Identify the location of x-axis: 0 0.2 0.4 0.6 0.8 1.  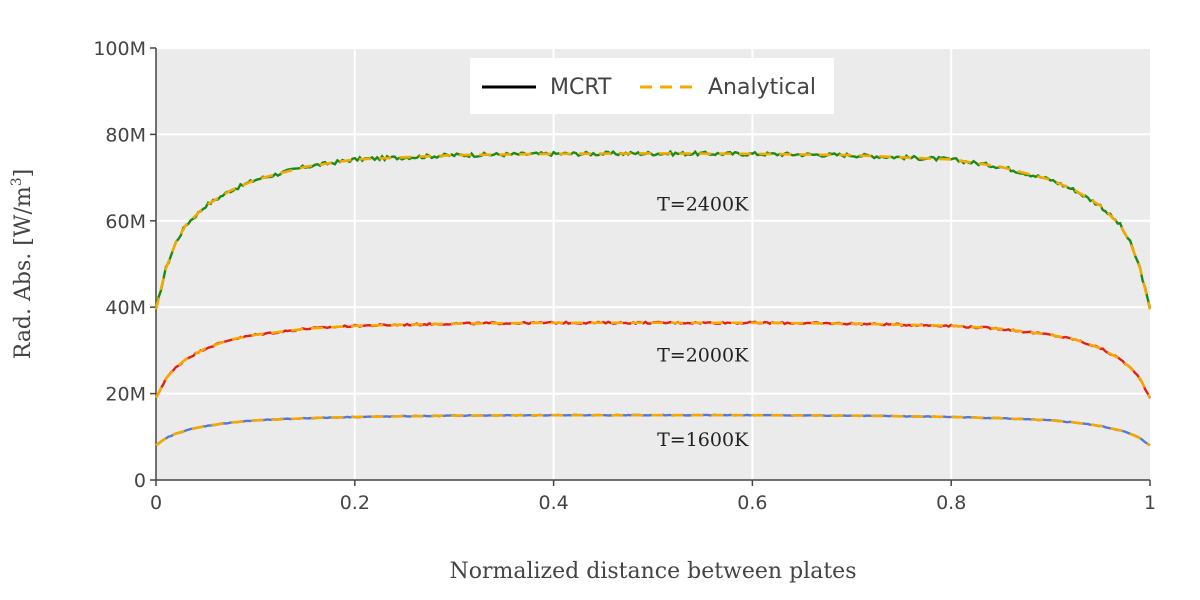
(653, 496).